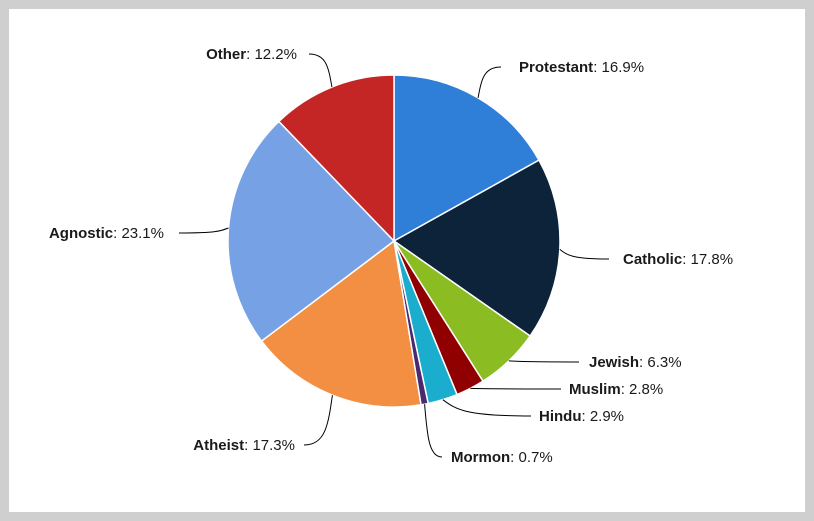 Image resolution: width=814 pixels, height=521 pixels. I want to click on data-label-name: Catholic, so click(652, 259).